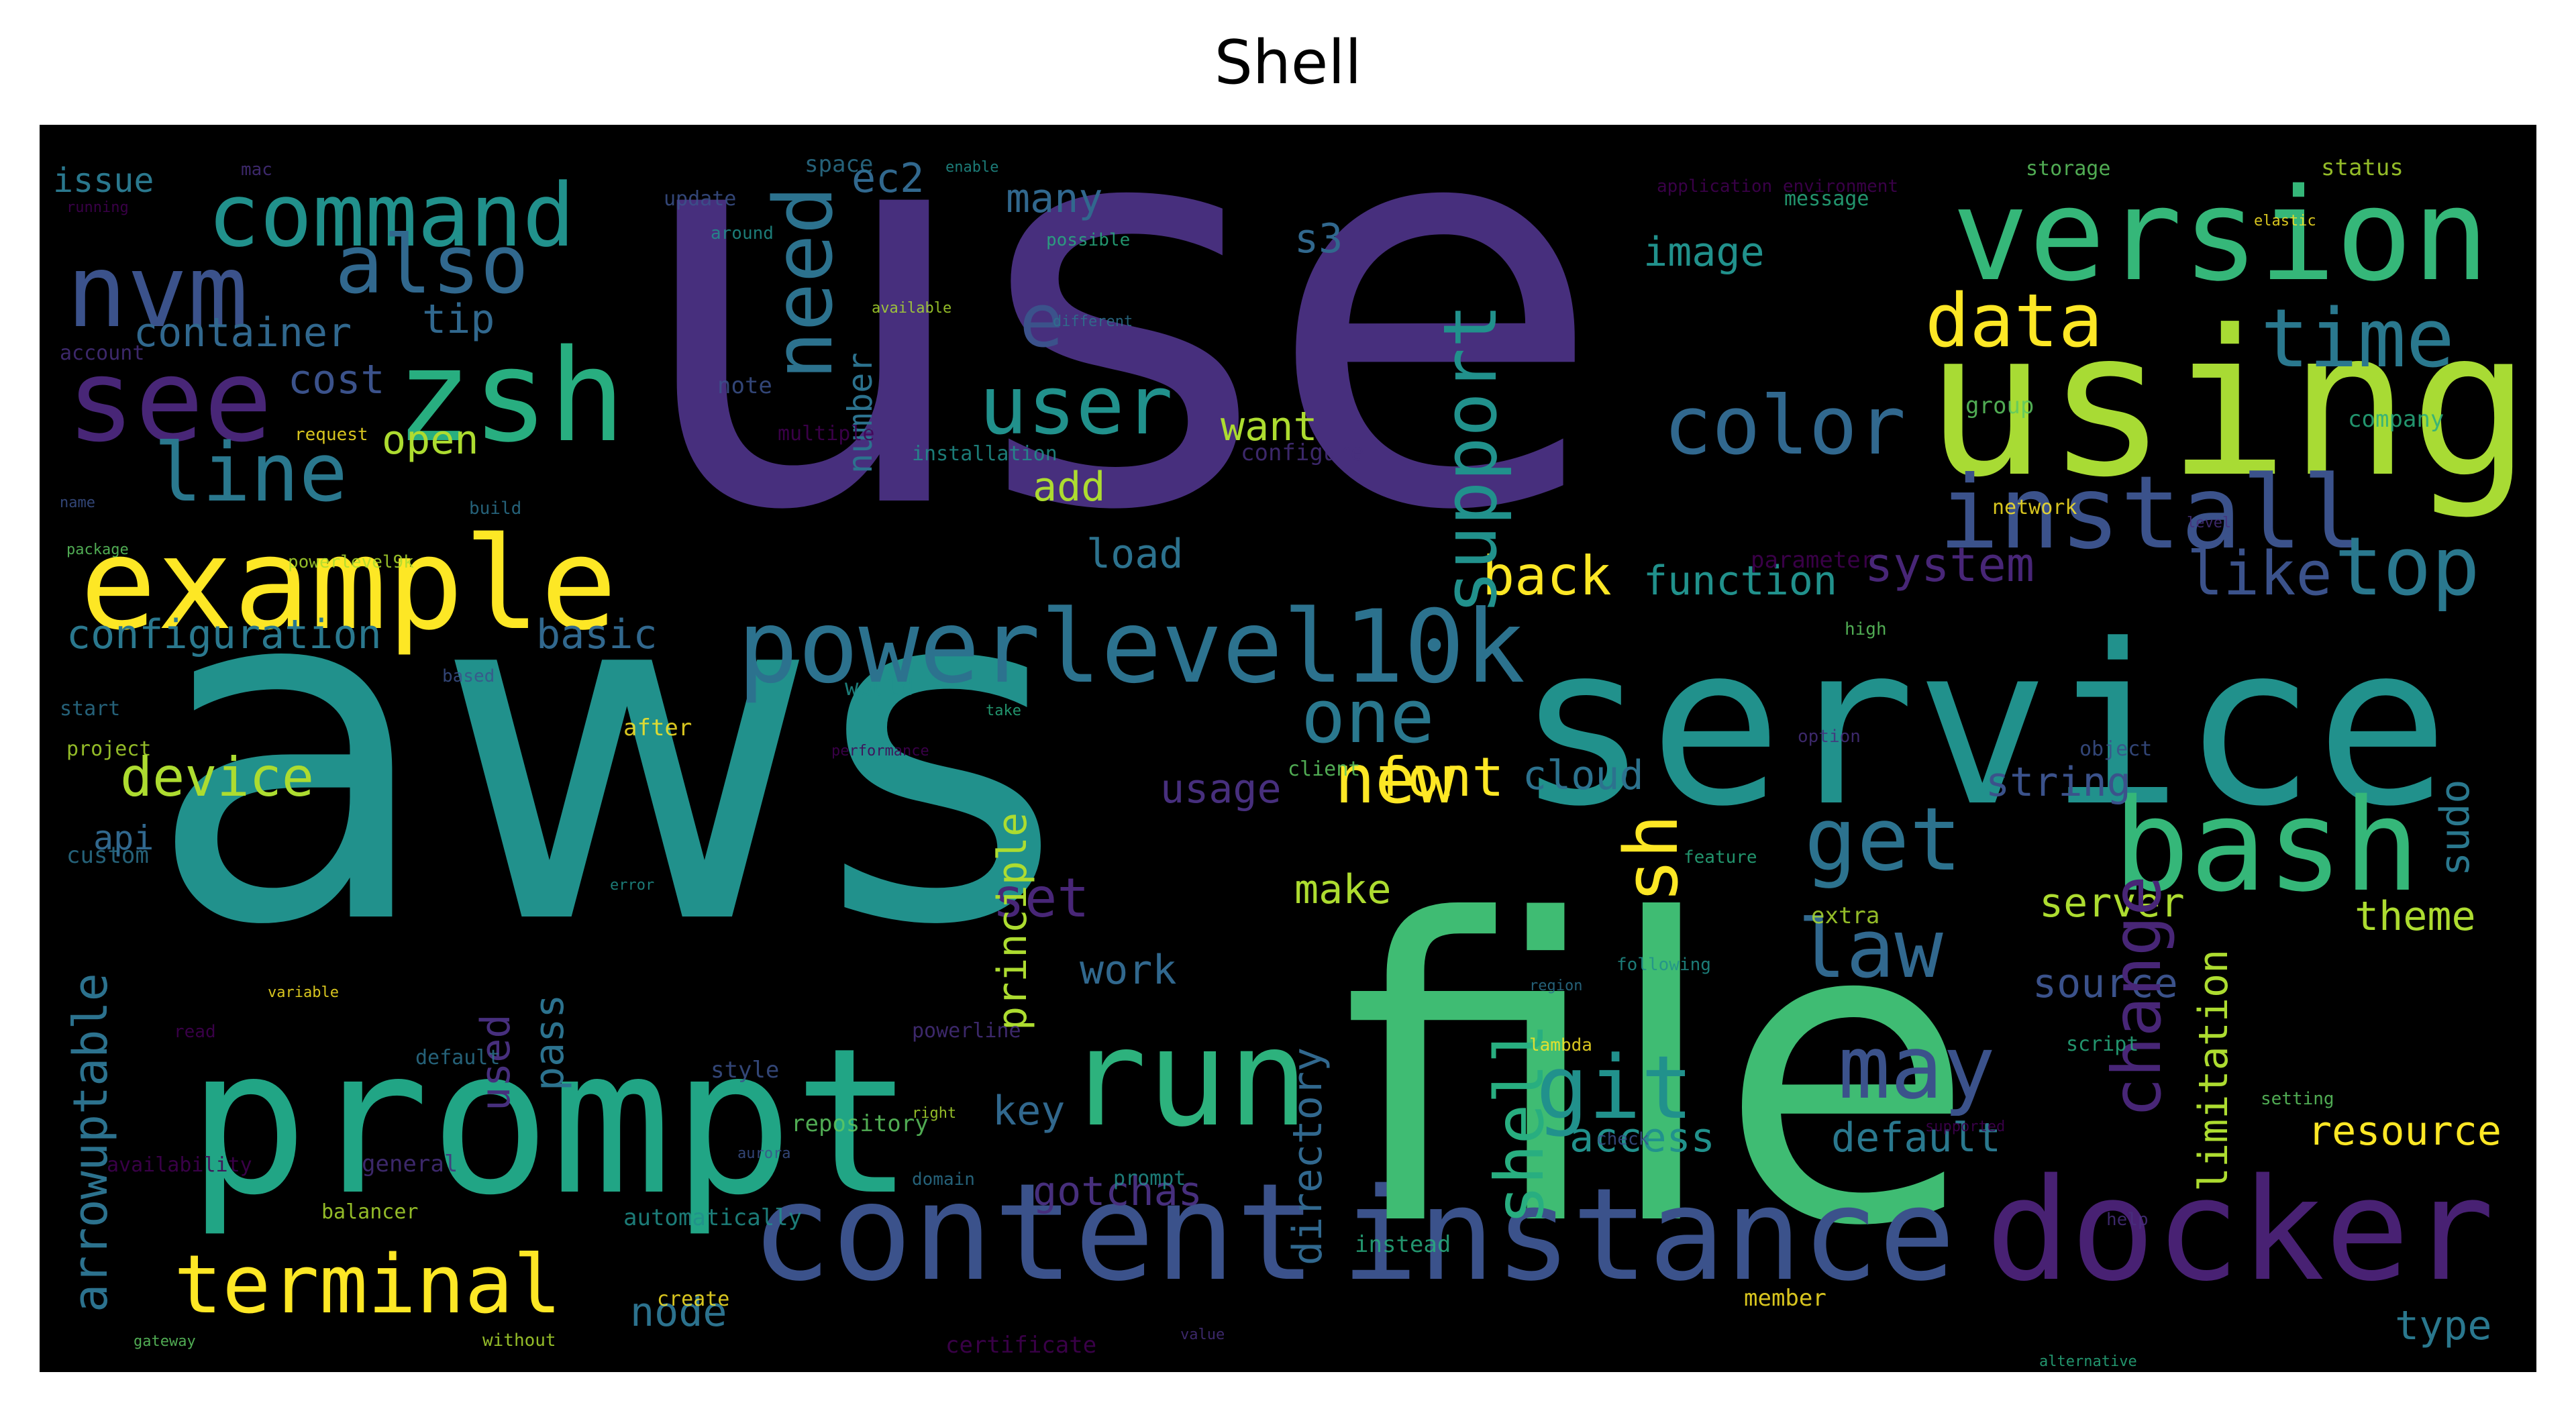  I want to click on cloud-word-support: support, so click(1470, 459).